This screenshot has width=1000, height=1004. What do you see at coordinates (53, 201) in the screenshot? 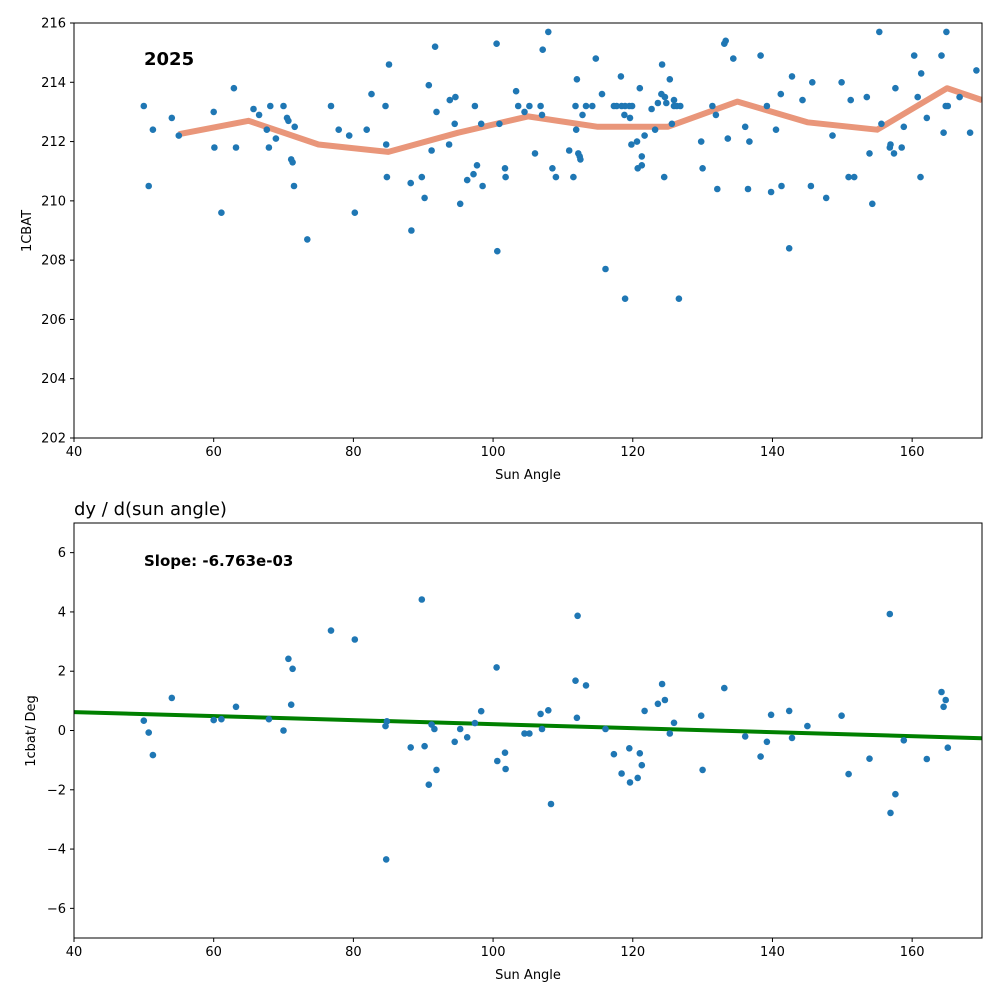
I see `top-y-tick-label: 210` at bounding box center [53, 201].